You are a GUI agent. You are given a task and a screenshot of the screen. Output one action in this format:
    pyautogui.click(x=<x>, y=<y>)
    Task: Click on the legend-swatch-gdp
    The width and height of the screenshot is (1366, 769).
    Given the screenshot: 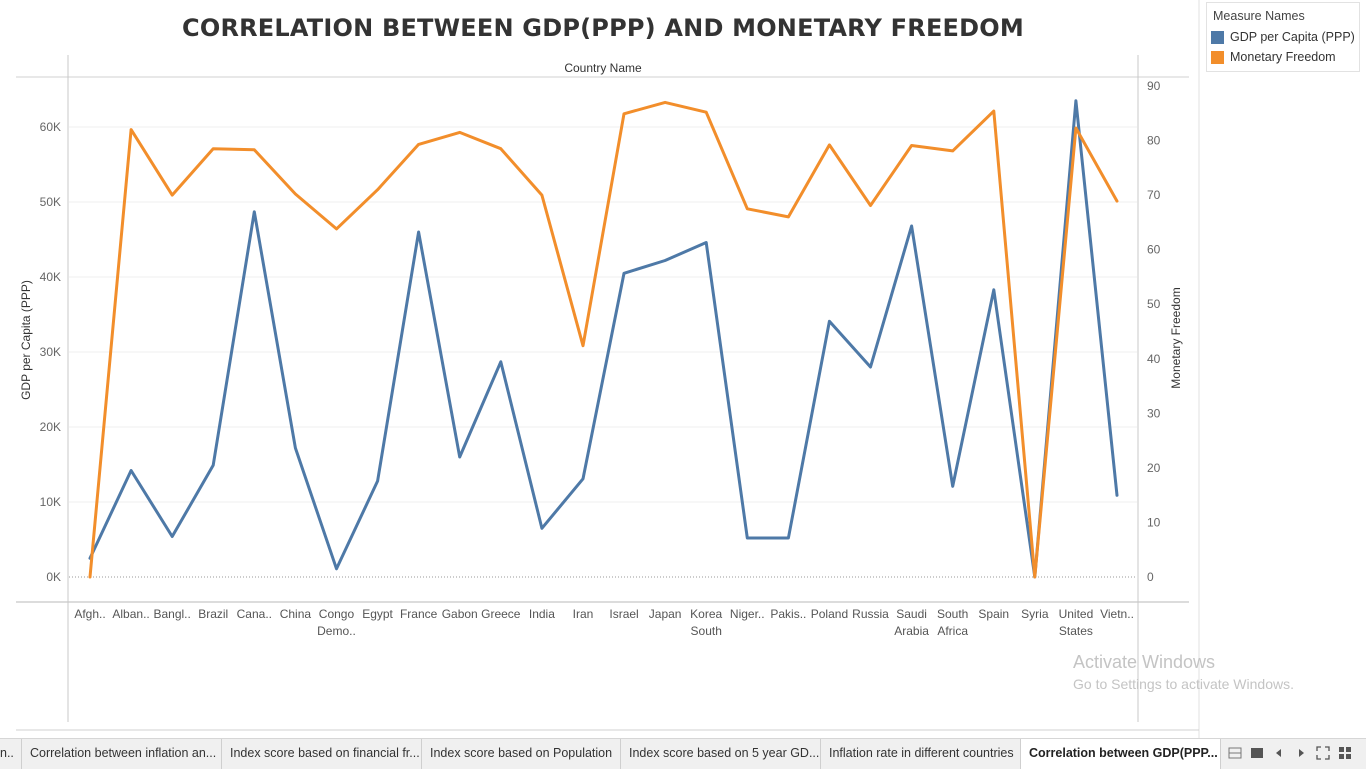 What is the action you would take?
    pyautogui.click(x=1217, y=37)
    